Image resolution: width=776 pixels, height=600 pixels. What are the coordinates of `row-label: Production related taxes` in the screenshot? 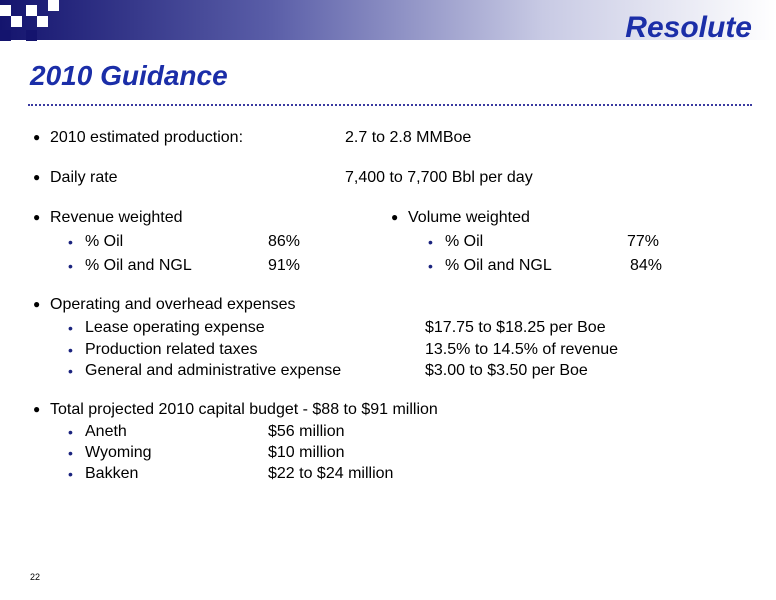 It's located at (163, 350).